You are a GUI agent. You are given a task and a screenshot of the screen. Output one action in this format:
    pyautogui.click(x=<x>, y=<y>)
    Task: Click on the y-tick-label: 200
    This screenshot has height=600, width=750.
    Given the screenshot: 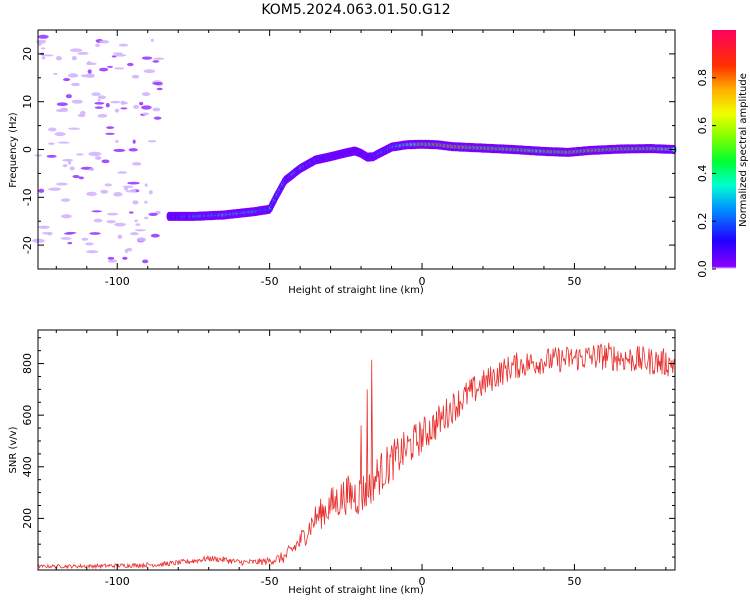 What is the action you would take?
    pyautogui.click(x=27, y=518)
    